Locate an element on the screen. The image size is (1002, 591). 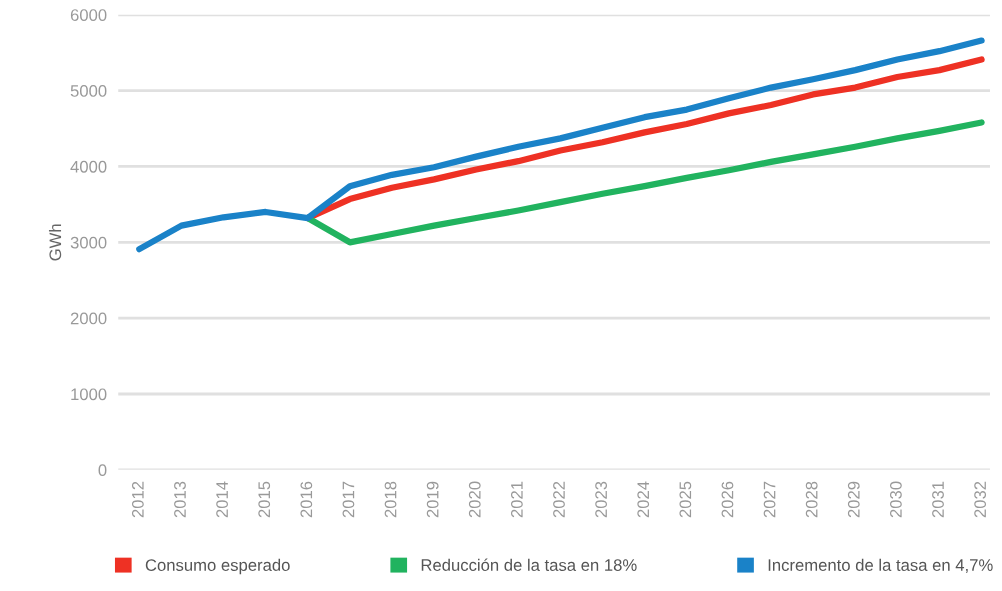
y-tick-label: 4000 is located at coordinates (88, 166).